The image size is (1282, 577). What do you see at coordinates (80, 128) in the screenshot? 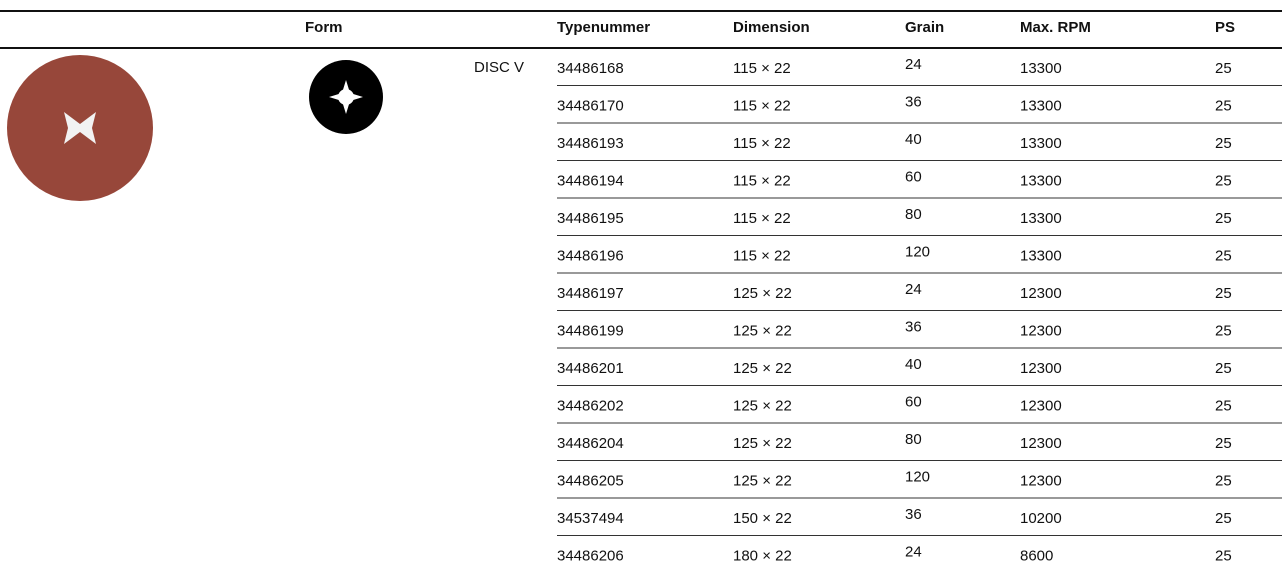
I see `disc-photo` at bounding box center [80, 128].